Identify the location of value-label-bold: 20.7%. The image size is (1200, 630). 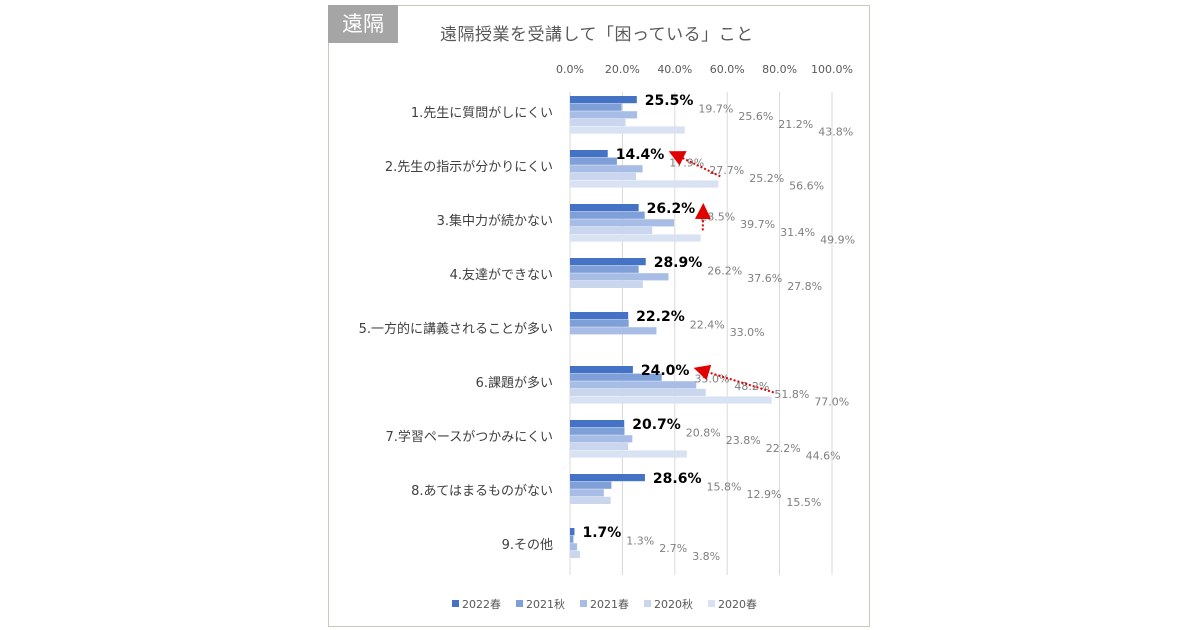
(656, 425).